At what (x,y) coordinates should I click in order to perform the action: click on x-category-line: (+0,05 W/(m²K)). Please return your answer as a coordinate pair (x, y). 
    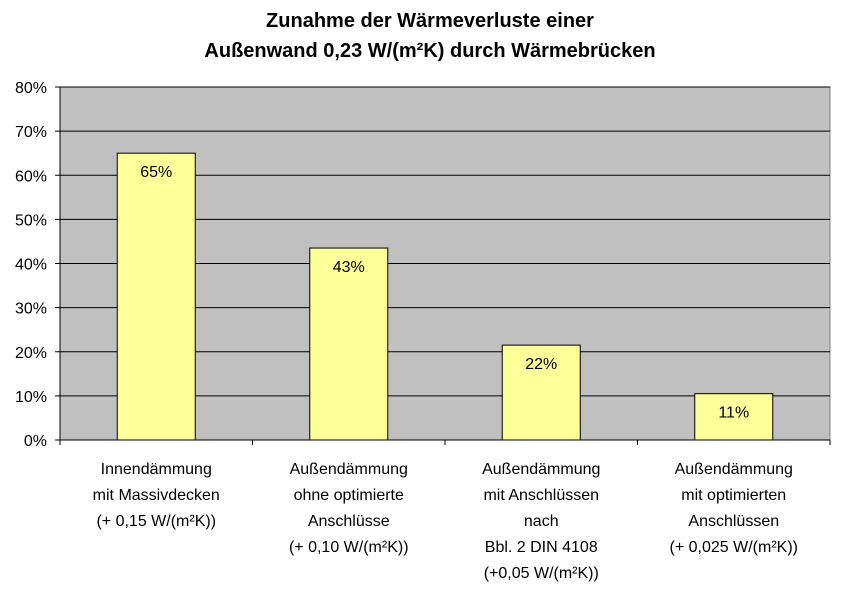
    Looking at the image, I should click on (541, 573).